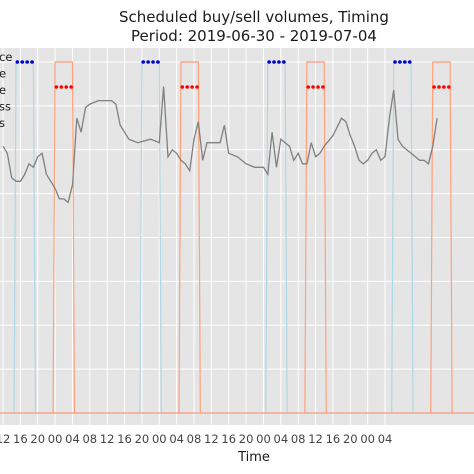  Describe the element at coordinates (233, 74) in the screenshot. I see `signal-markers` at that location.